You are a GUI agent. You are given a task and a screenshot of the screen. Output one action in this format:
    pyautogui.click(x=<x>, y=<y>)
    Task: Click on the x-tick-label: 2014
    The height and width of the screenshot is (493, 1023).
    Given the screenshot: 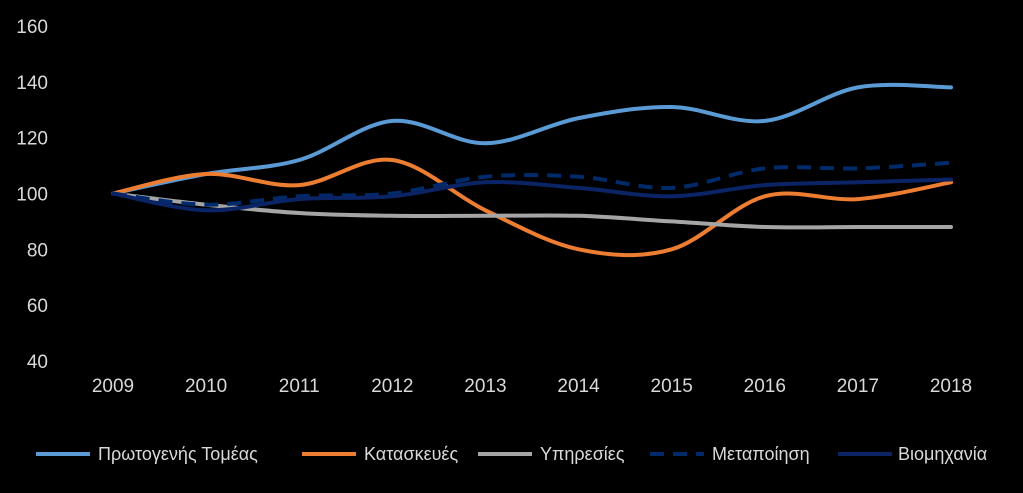 What is the action you would take?
    pyautogui.click(x=578, y=386)
    